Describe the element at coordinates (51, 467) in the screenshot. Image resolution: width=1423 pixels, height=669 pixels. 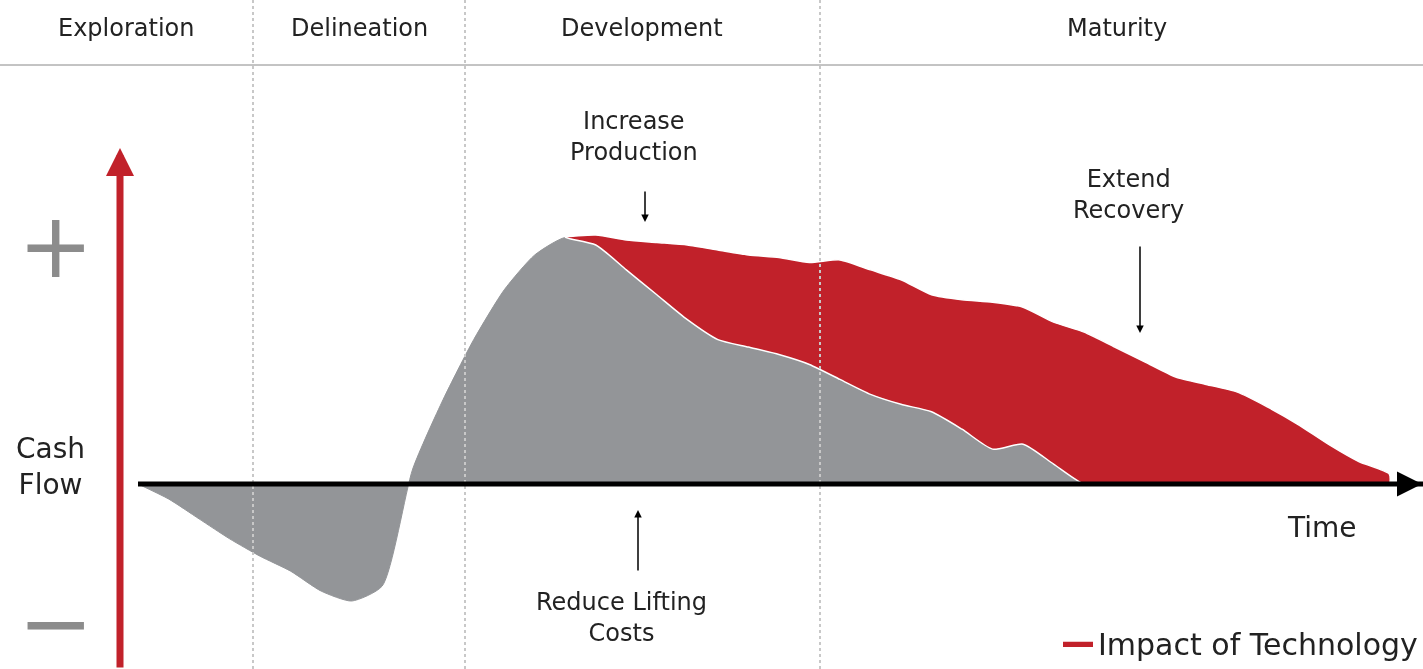
I see `y-axis-title: Cash Flow` at that location.